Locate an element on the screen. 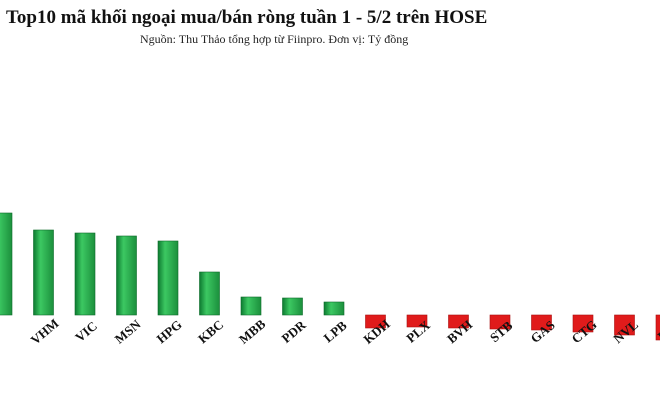 This screenshot has height=410, width=660. x-tick-label: KBC is located at coordinates (210, 332).